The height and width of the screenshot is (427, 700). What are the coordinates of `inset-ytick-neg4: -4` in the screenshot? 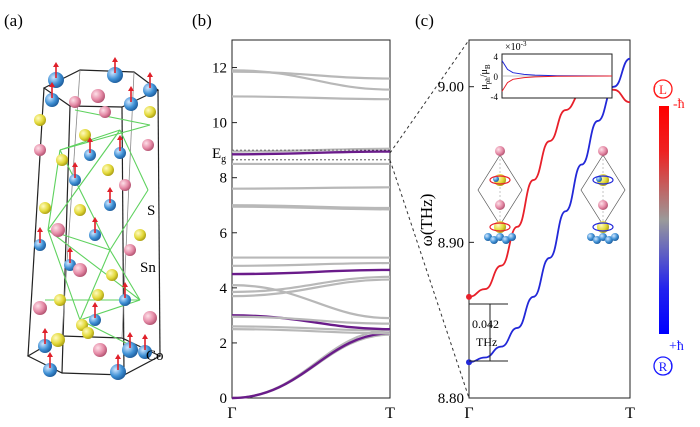 It's located at (495, 97).